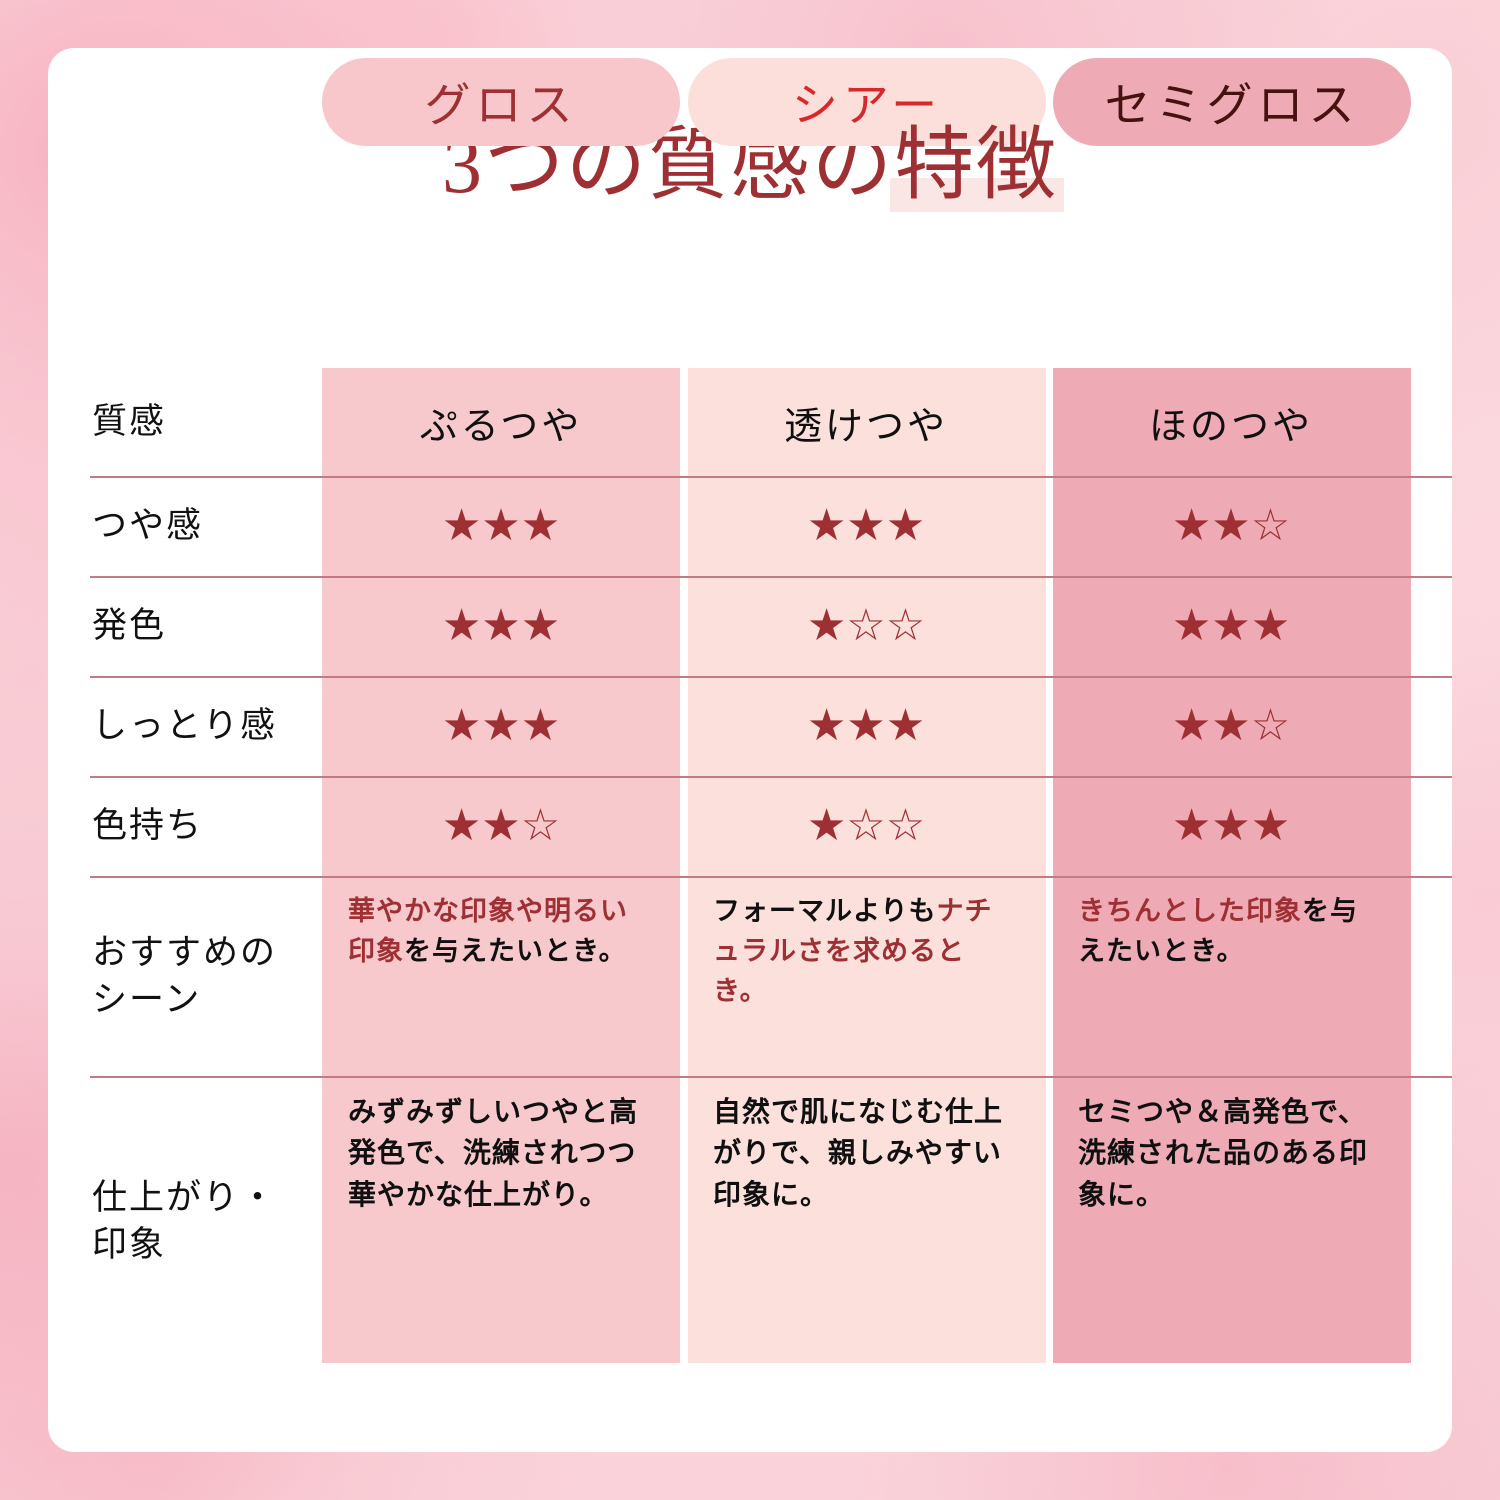 The width and height of the screenshot is (1500, 1500). I want to click on row-label-texture: 質感, so click(129, 422).